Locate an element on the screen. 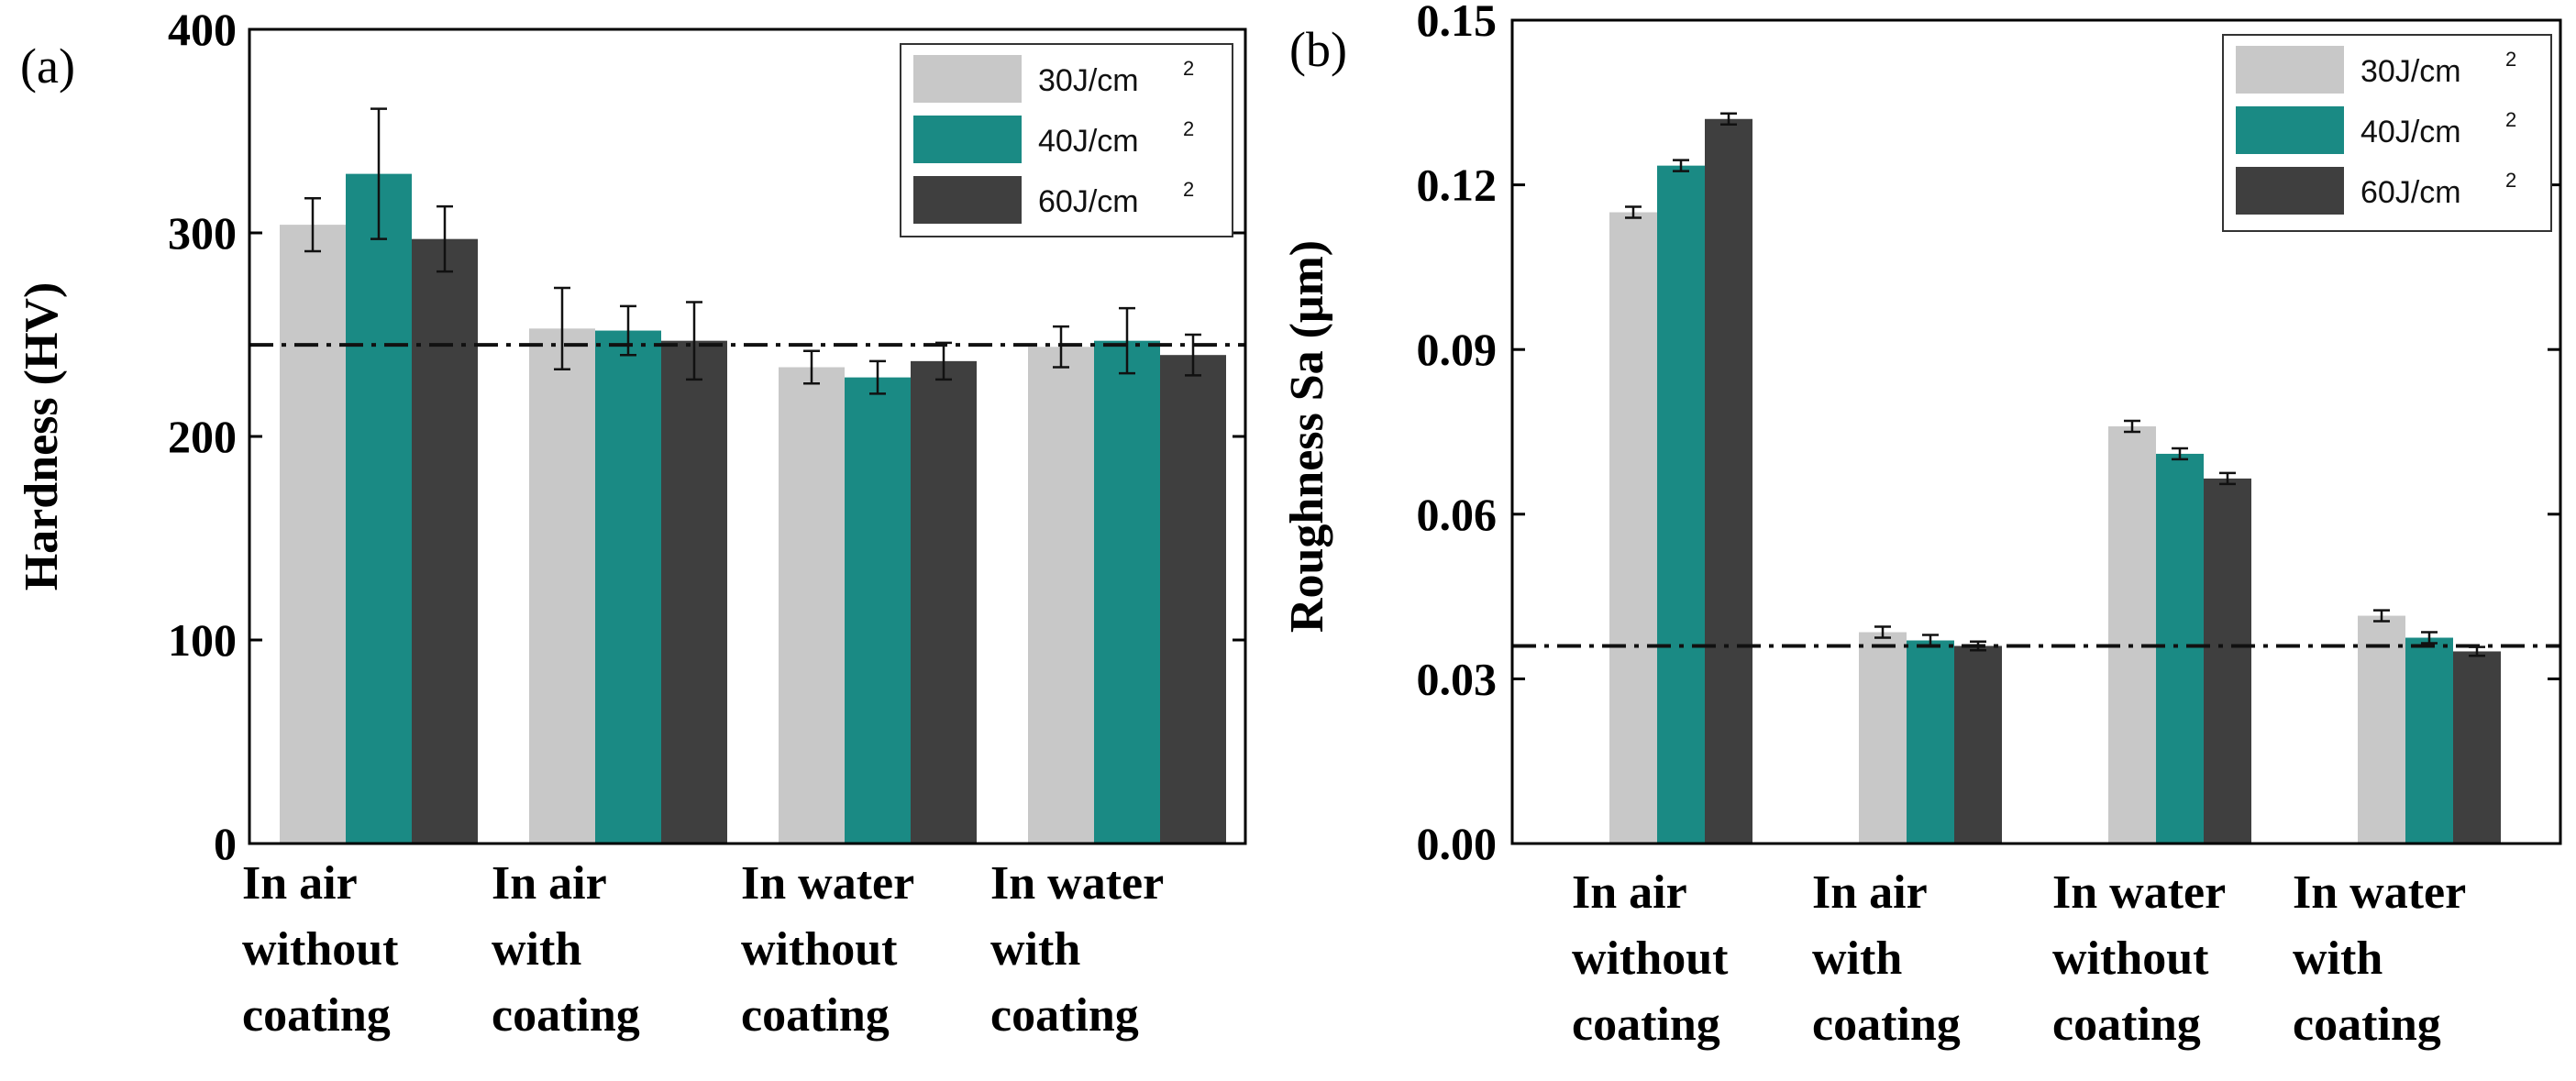 This screenshot has width=2576, height=1081. y-tick-label: 400 is located at coordinates (202, 30).